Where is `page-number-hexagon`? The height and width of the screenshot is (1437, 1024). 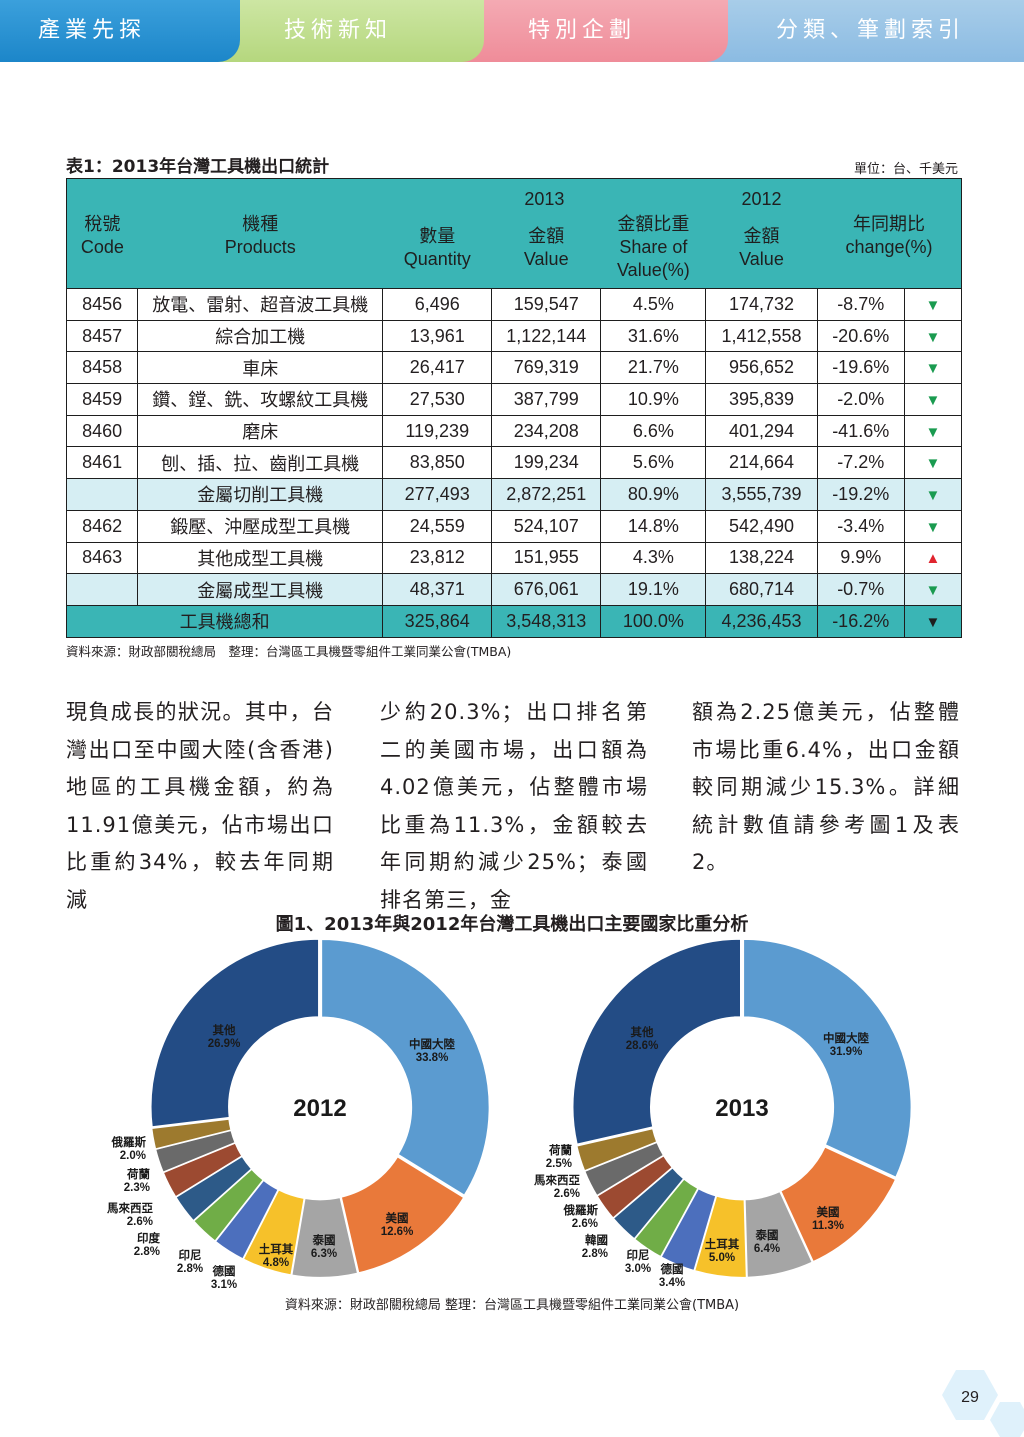
page-number-hexagon is located at coordinates (970, 1395).